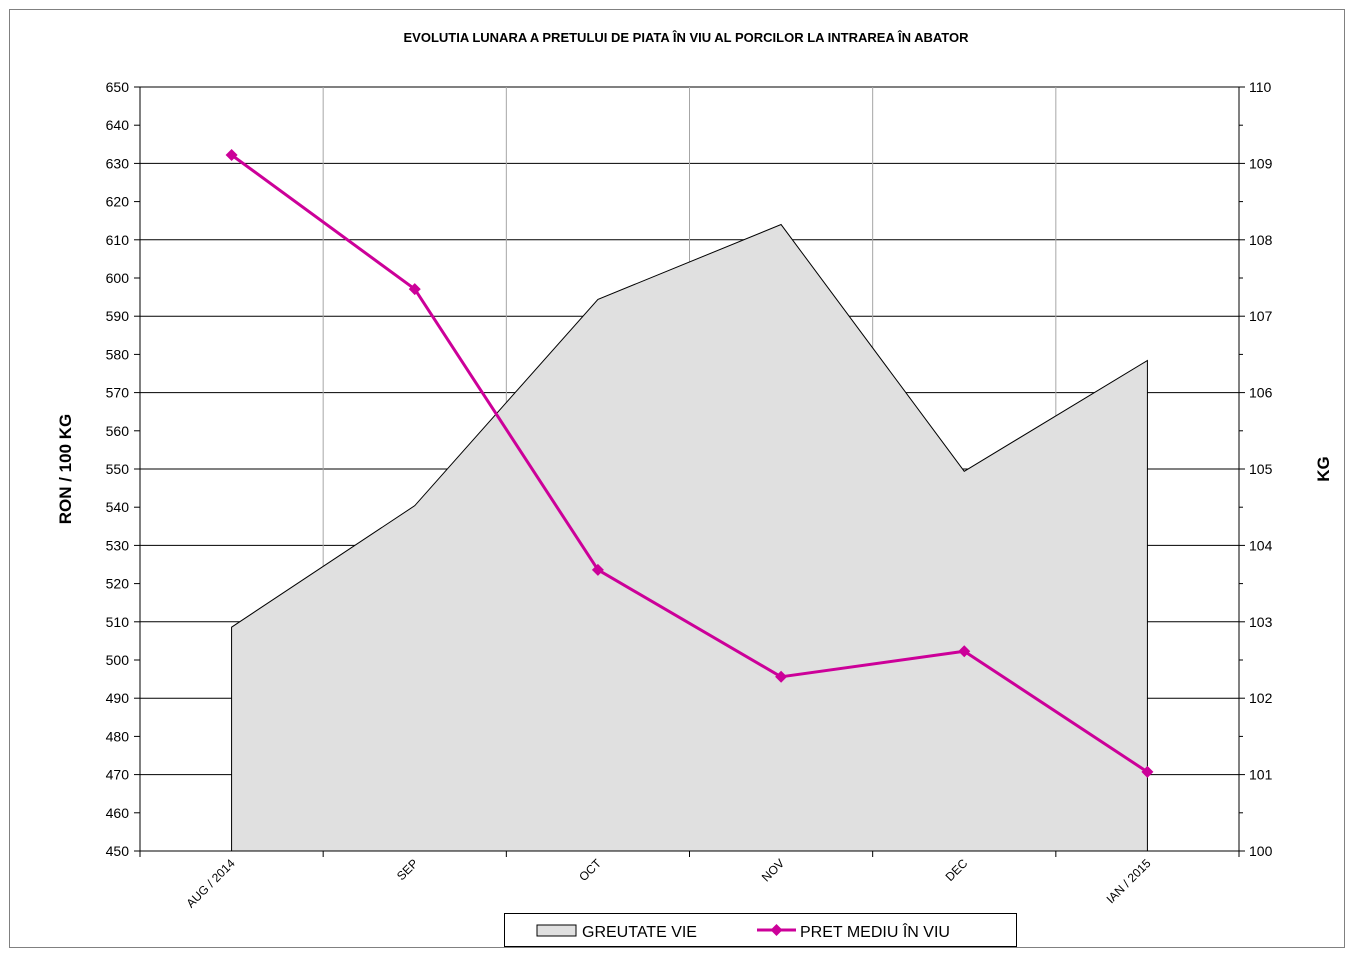  I want to click on y-tick-label-left: 580, so click(118, 354).